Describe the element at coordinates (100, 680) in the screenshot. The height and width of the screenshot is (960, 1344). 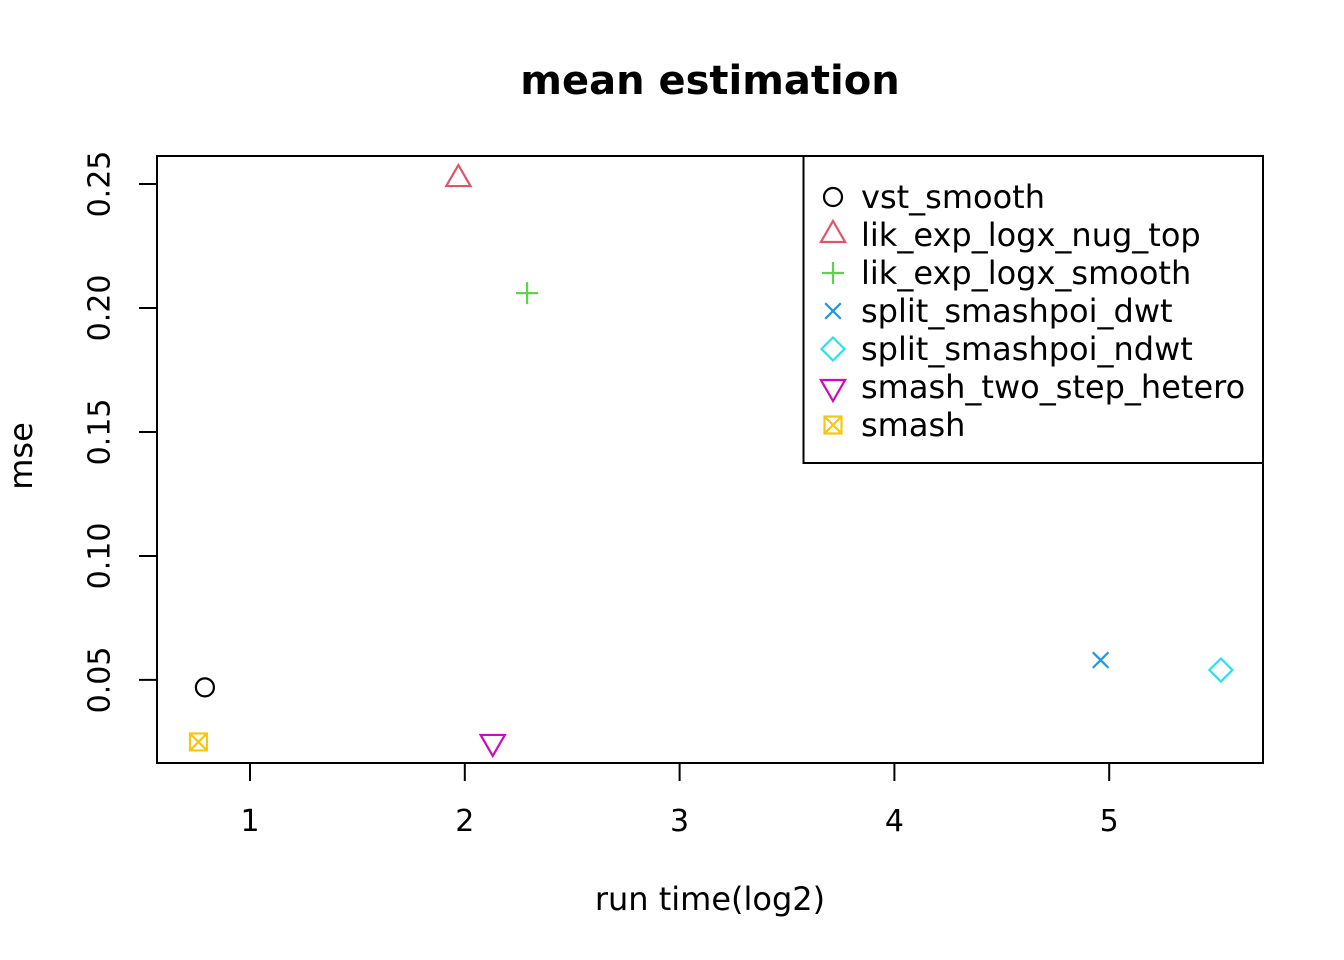
I see `y-axis-tick-label: 0.05` at that location.